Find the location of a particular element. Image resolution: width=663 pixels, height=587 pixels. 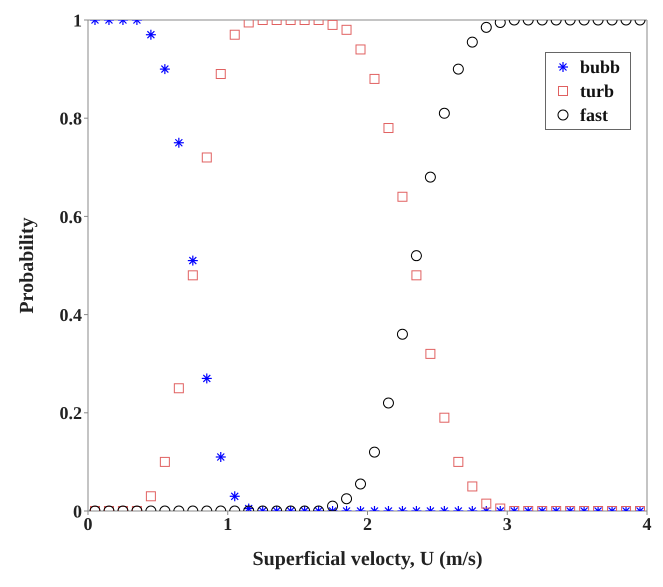

x-axis-title: Superficial velocty, U (m/s) is located at coordinates (367, 559).